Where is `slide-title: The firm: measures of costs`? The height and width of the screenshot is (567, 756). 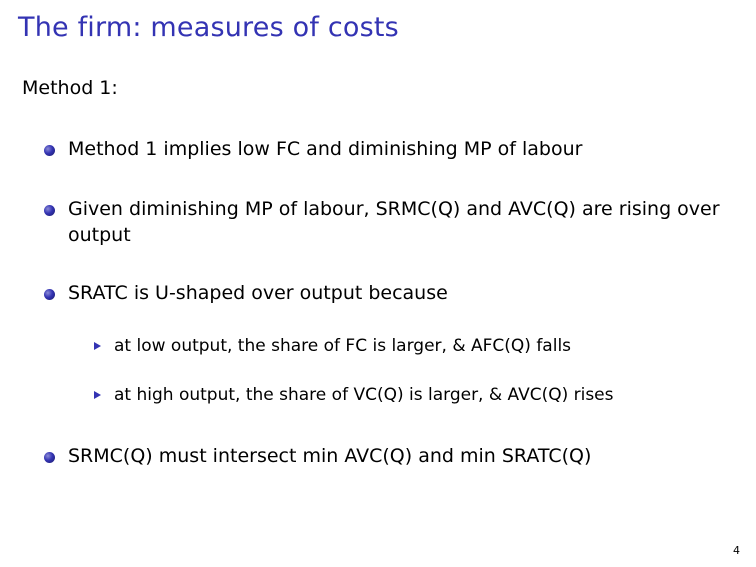
slide-title: The firm: measures of costs is located at coordinates (208, 27).